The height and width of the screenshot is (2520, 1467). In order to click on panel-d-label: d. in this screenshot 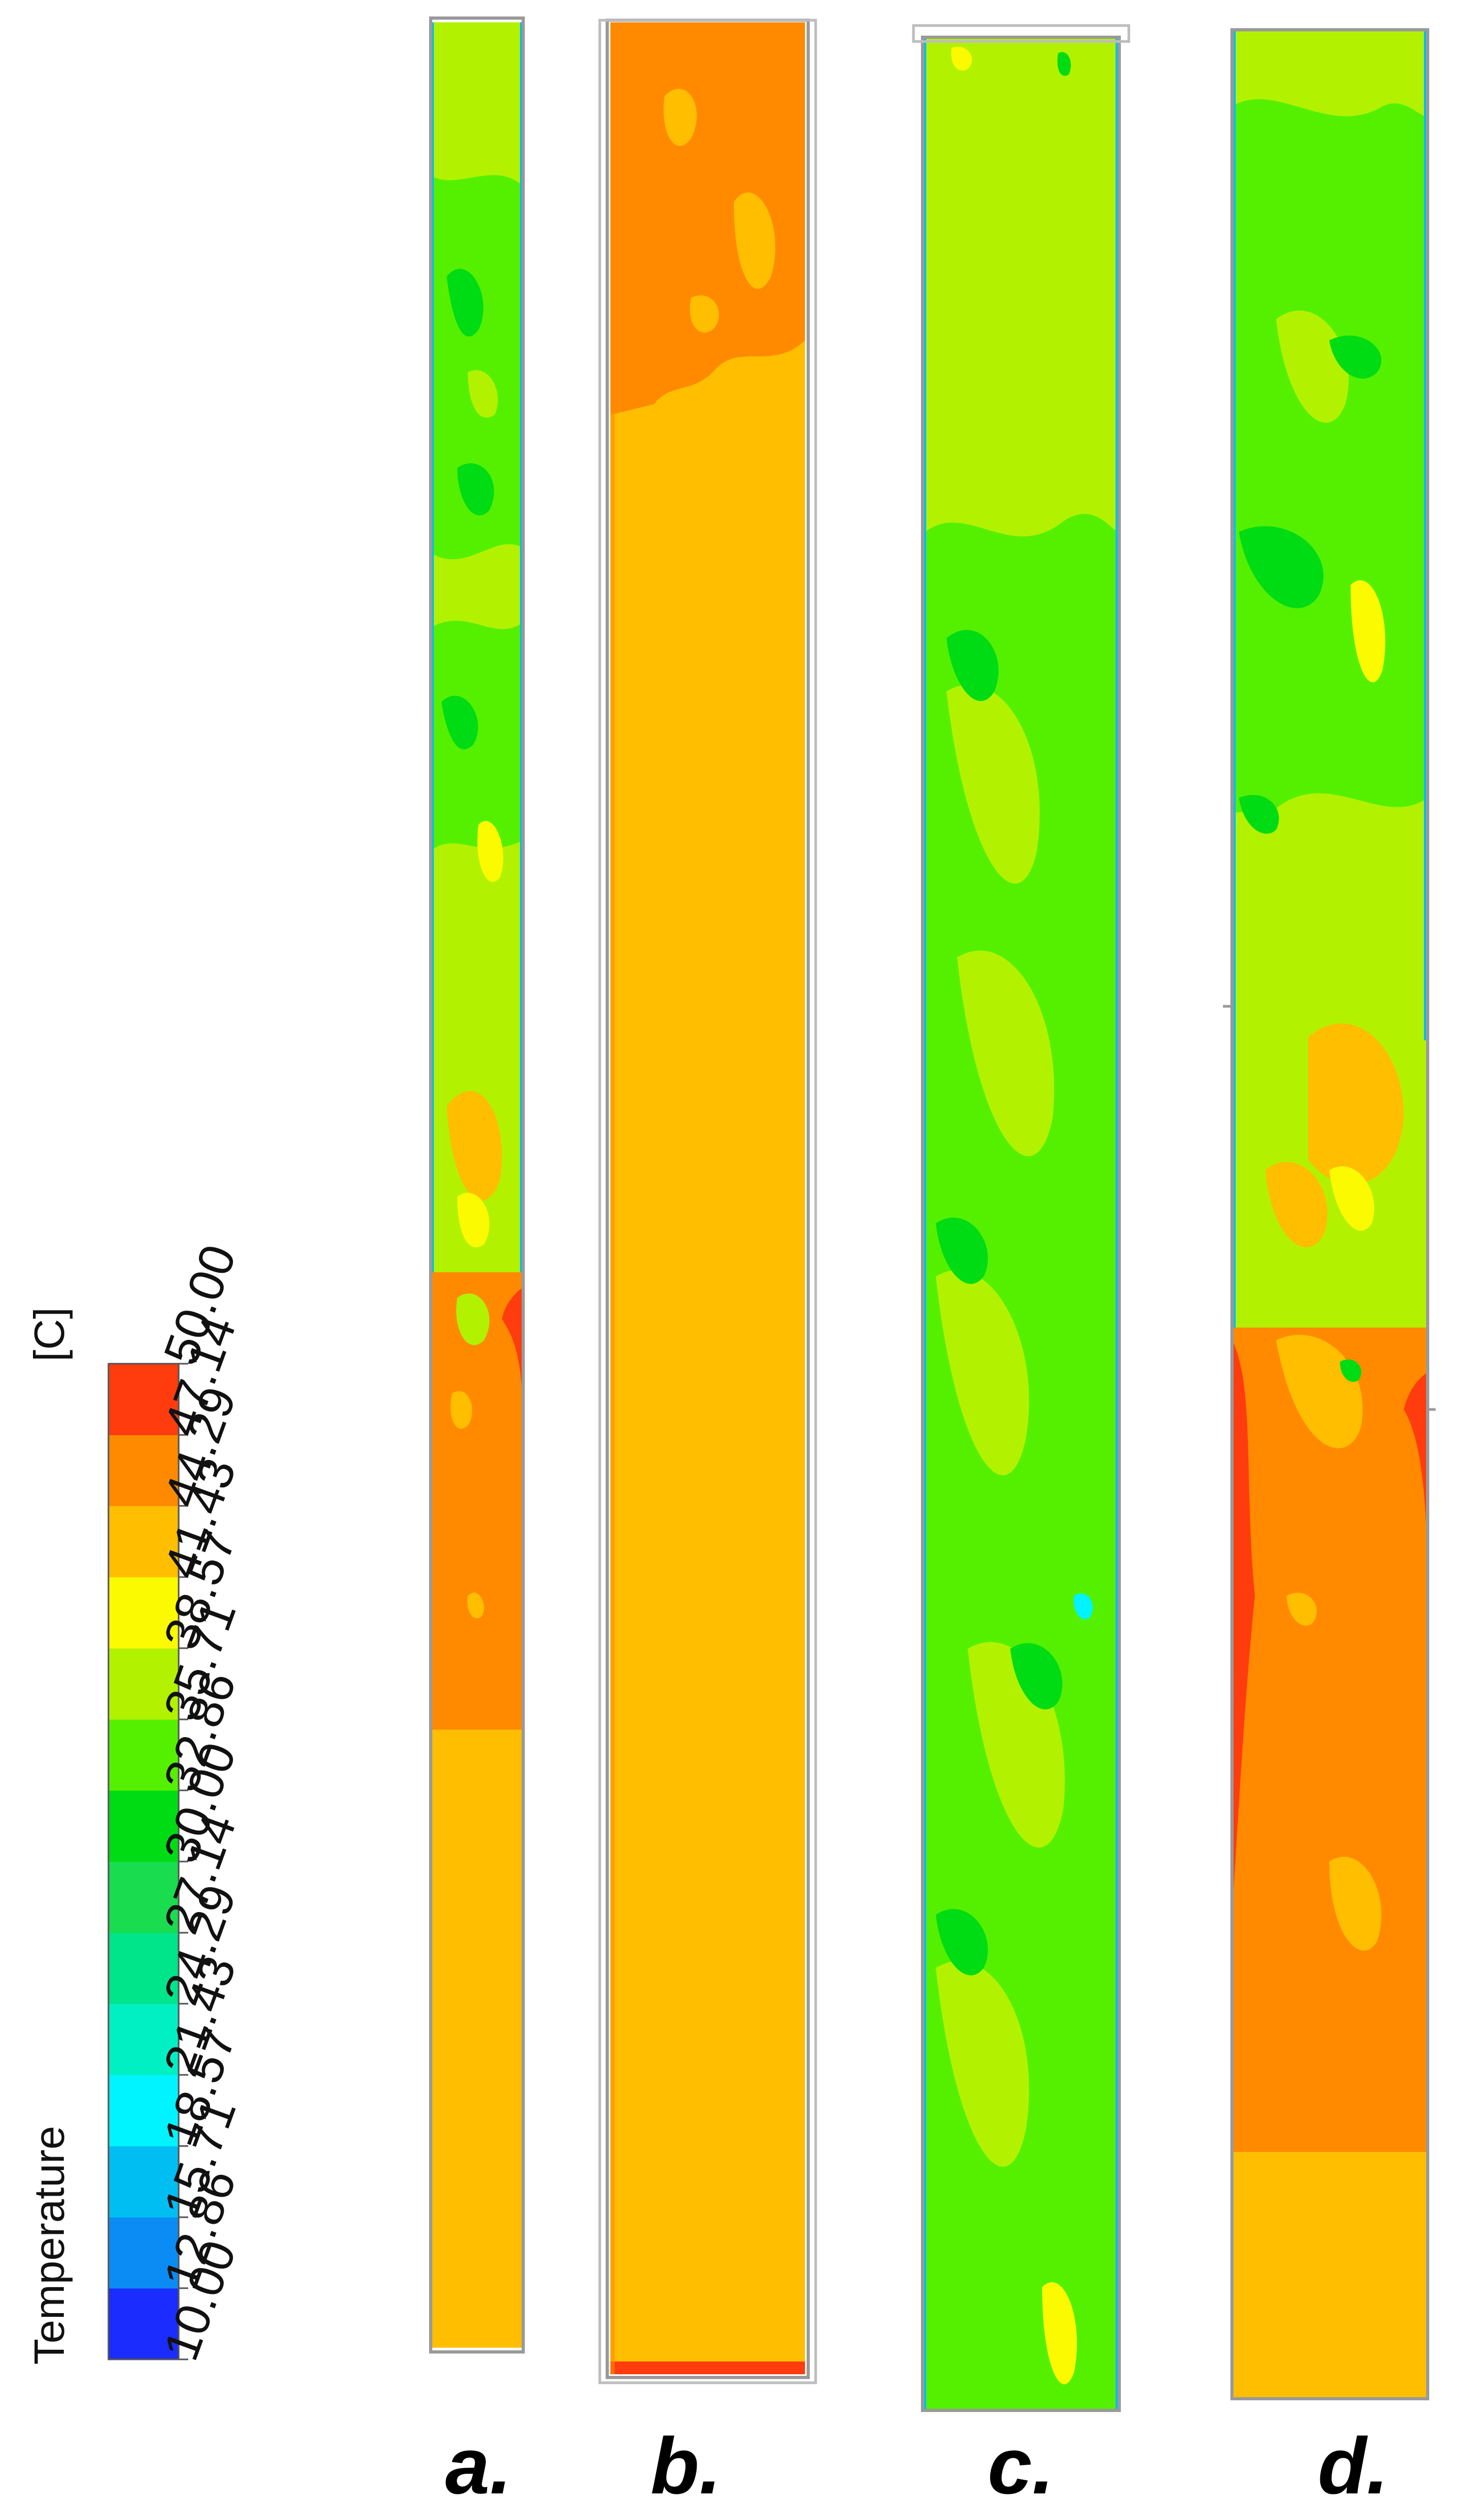, I will do `click(1353, 2465)`.